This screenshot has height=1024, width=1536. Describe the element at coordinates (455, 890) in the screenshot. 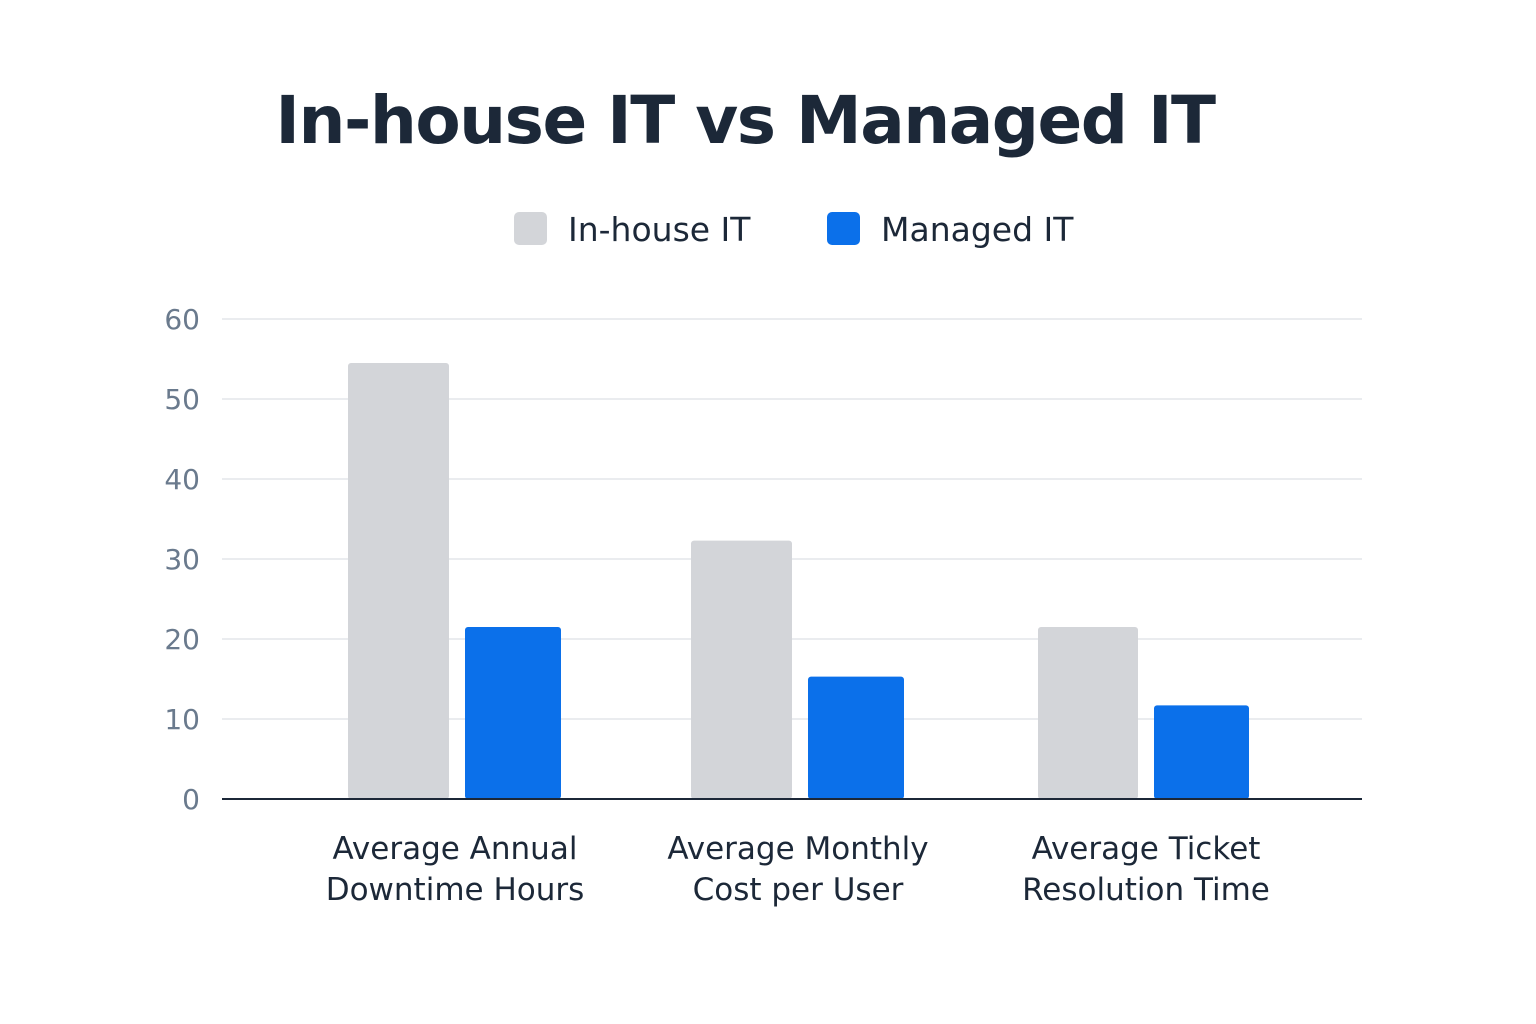

I see `category-label: Downtime Hours` at that location.